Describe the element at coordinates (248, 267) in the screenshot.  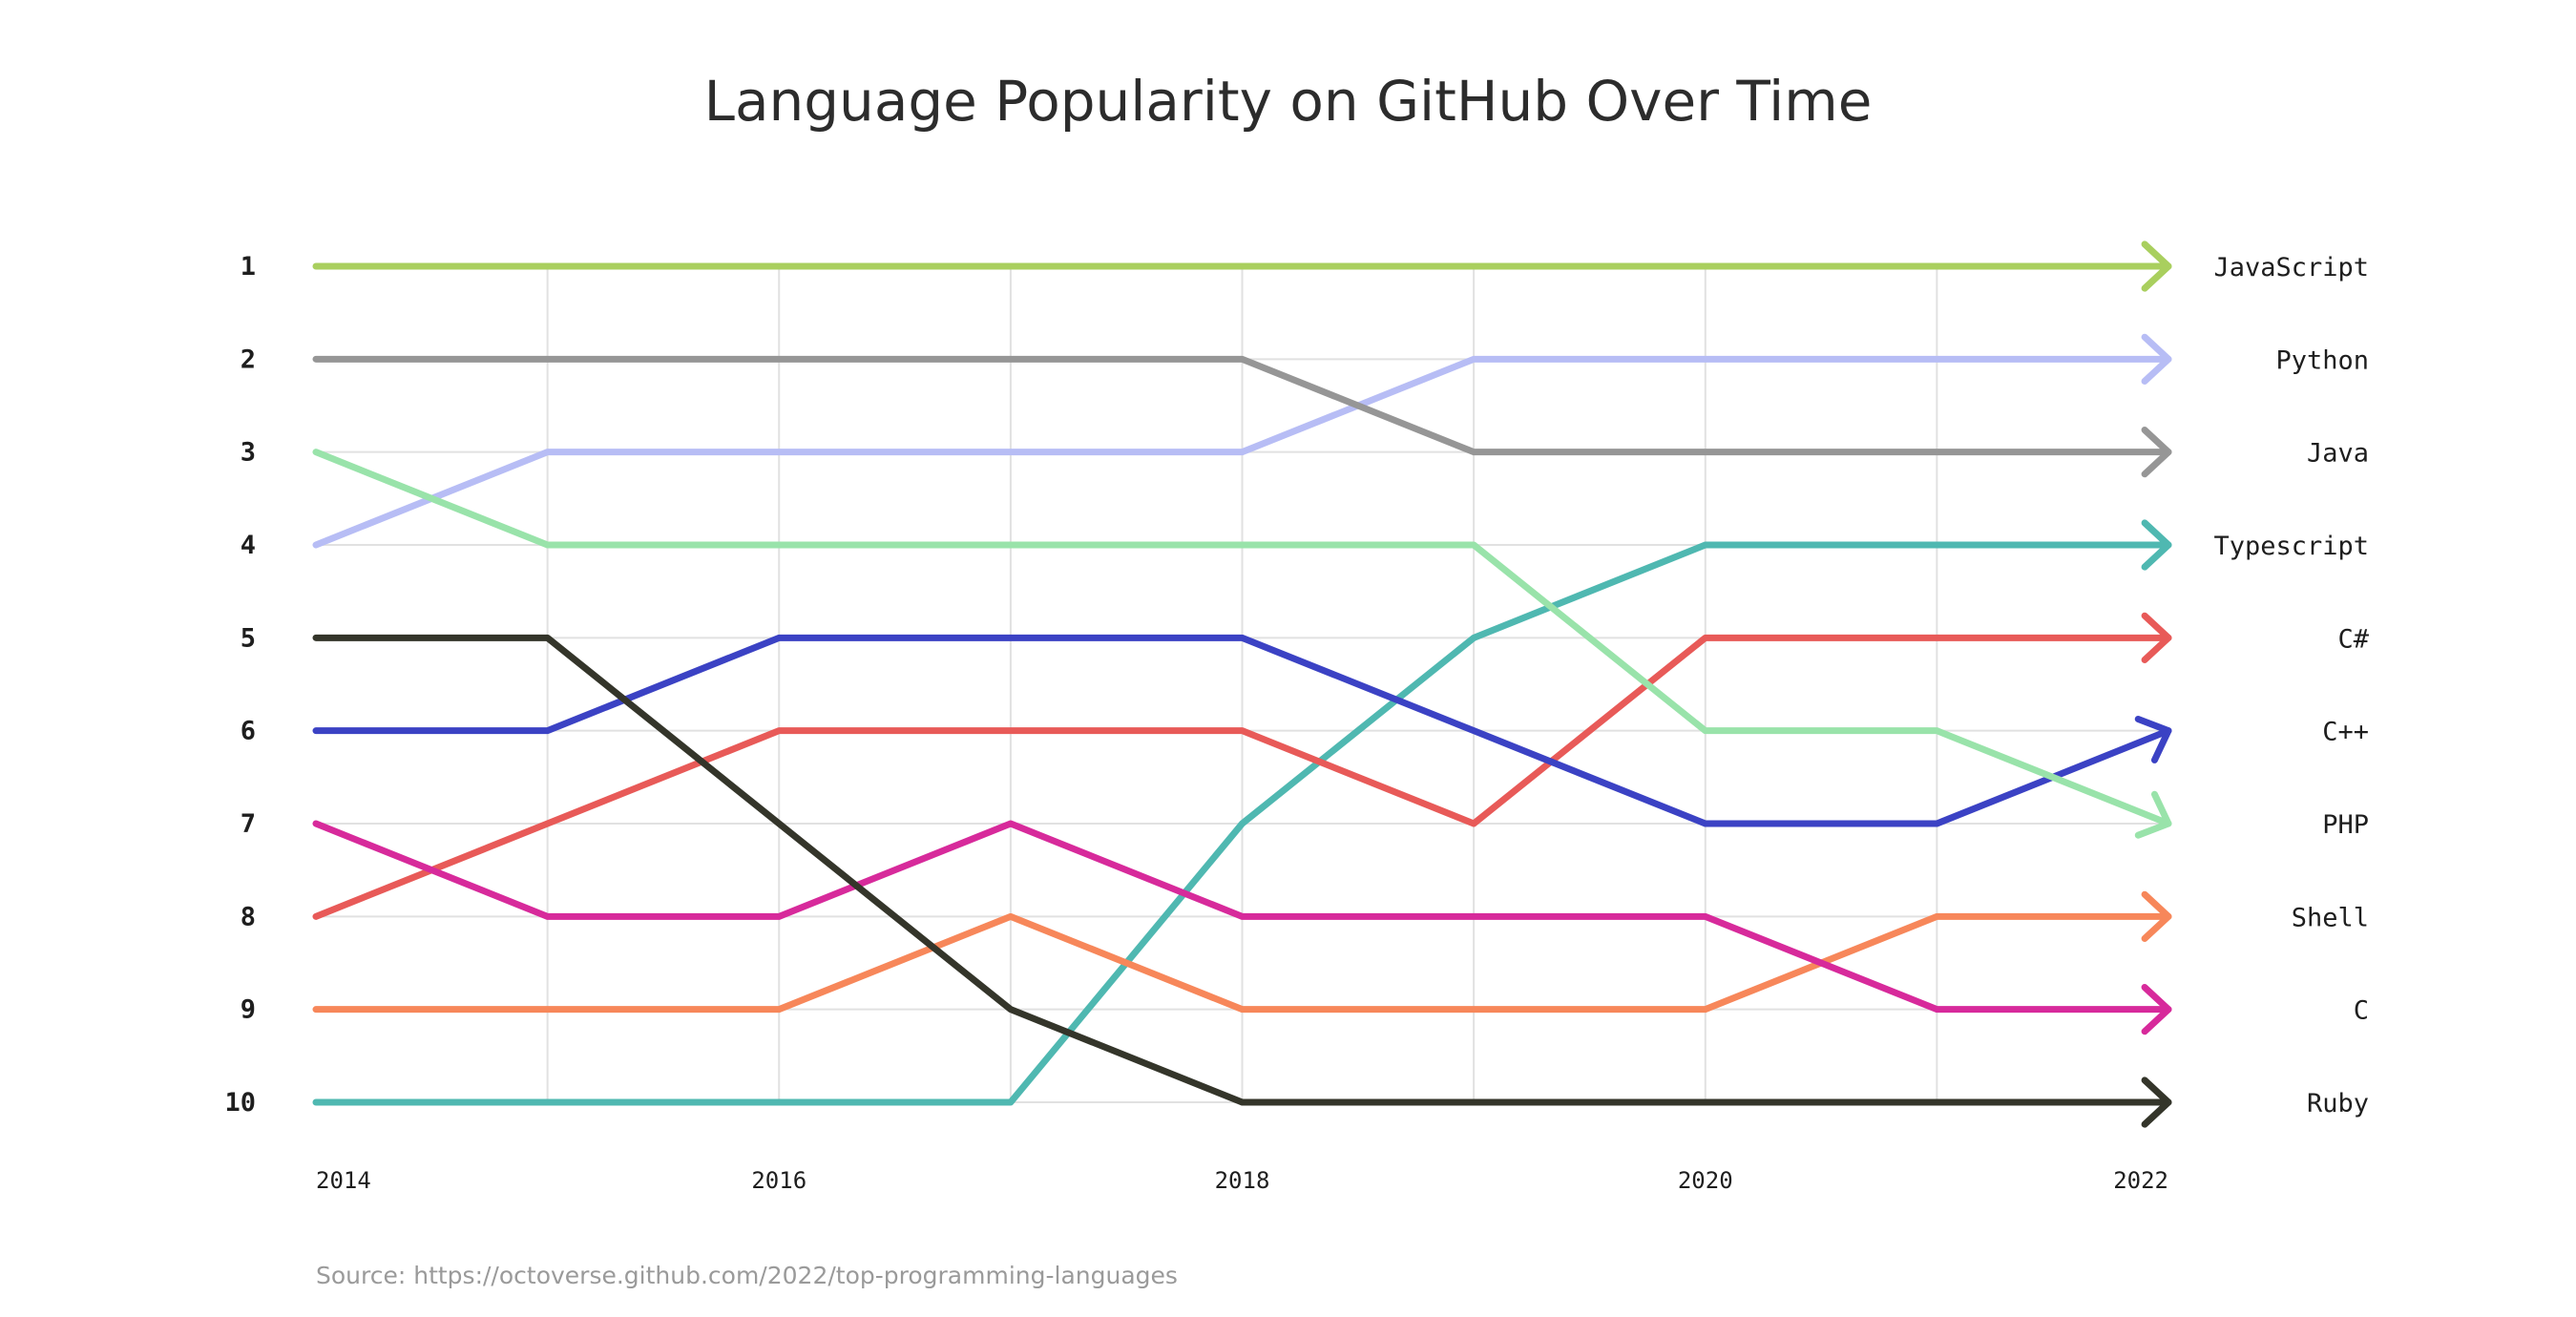
I see `y-tick-label: 1` at that location.